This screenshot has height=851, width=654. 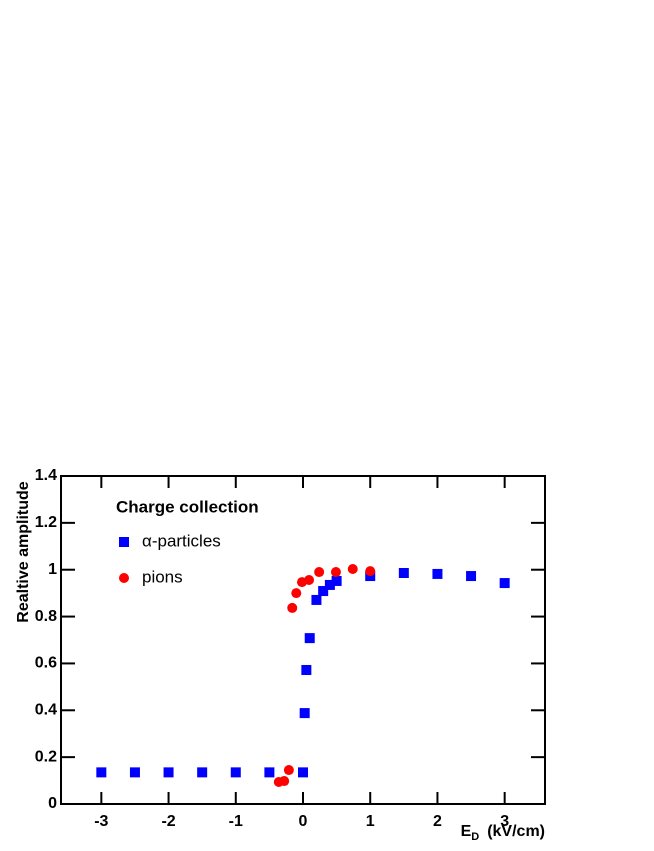 I want to click on y-tick-label: 0.6, so click(x=46, y=663).